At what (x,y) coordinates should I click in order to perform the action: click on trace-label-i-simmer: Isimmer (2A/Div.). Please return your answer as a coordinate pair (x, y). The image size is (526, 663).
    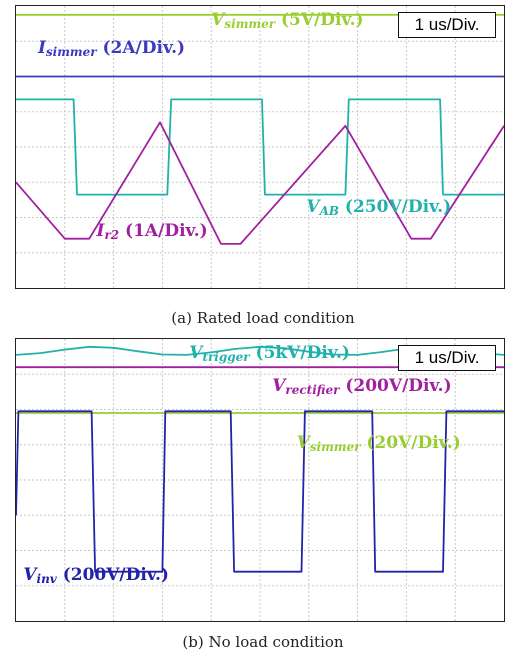
    Looking at the image, I should click on (111, 49).